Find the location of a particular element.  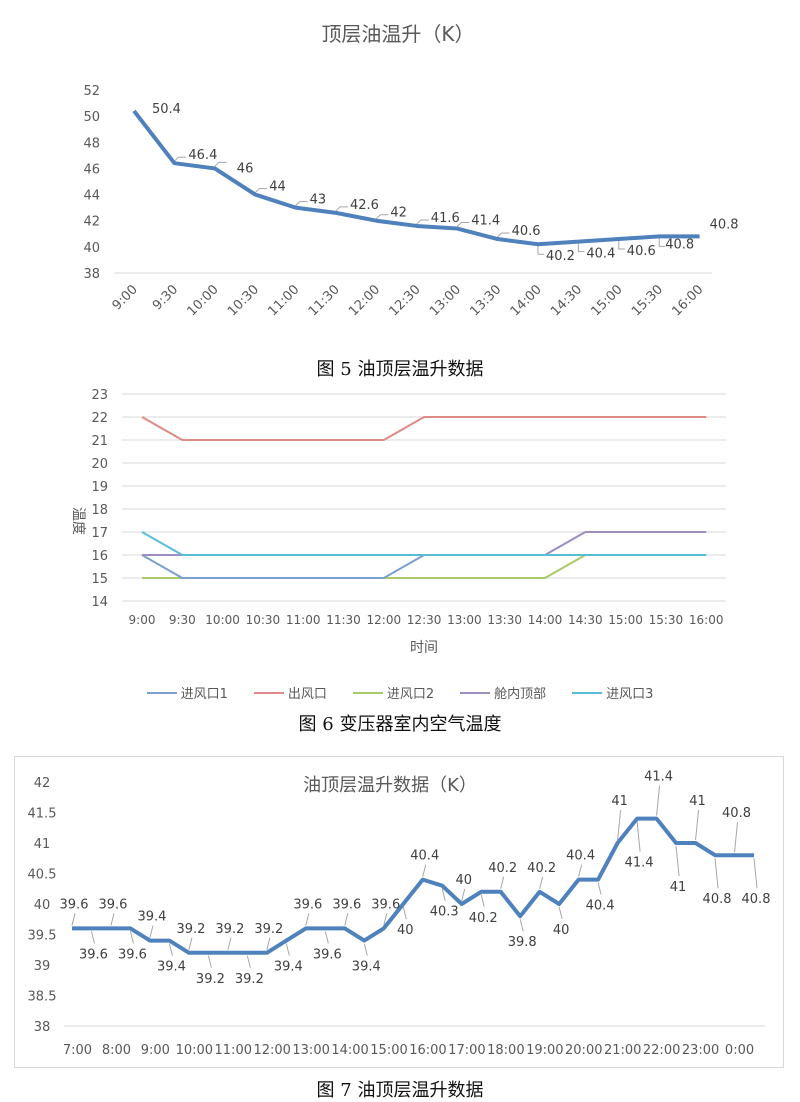

x-tick-label: 14:00 is located at coordinates (349, 1050).